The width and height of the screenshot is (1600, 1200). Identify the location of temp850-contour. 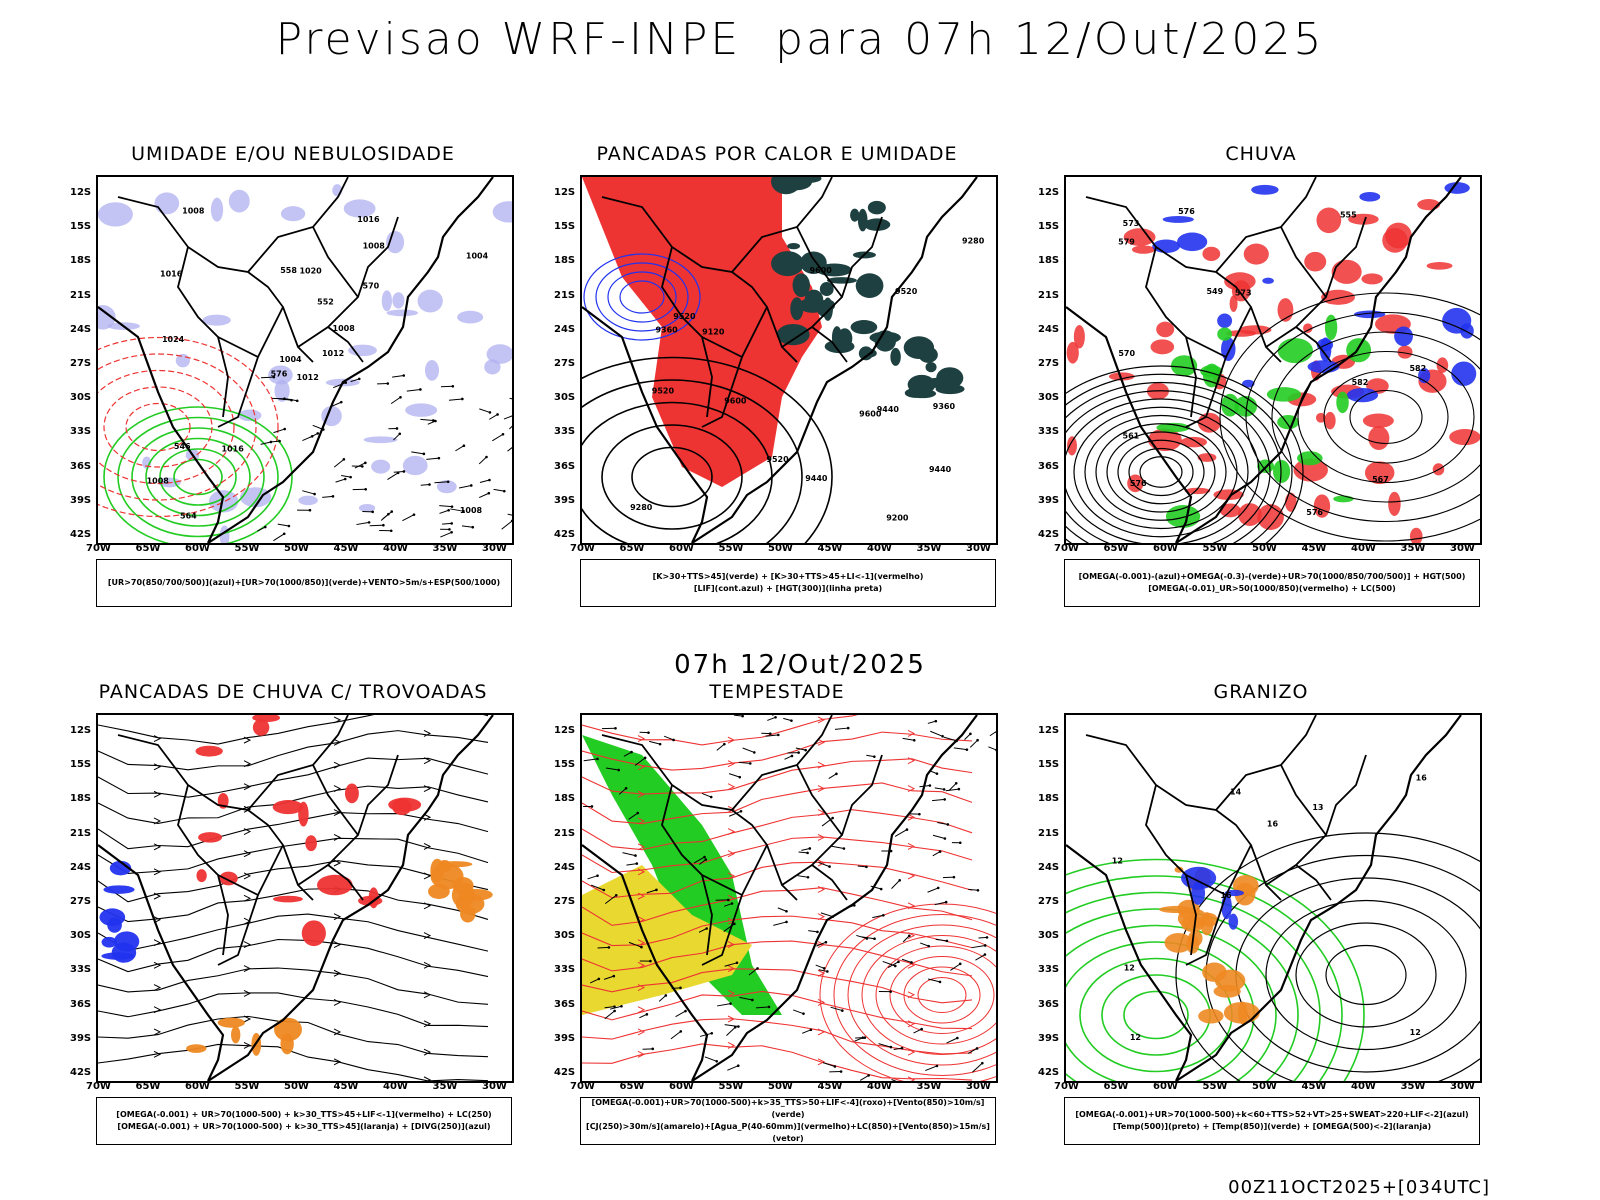
(1156, 1015).